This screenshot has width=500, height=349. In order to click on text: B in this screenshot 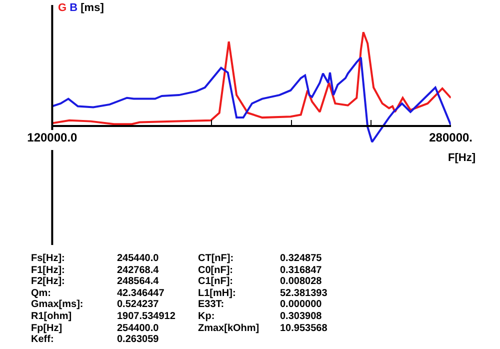, I will do `click(74, 8)`.